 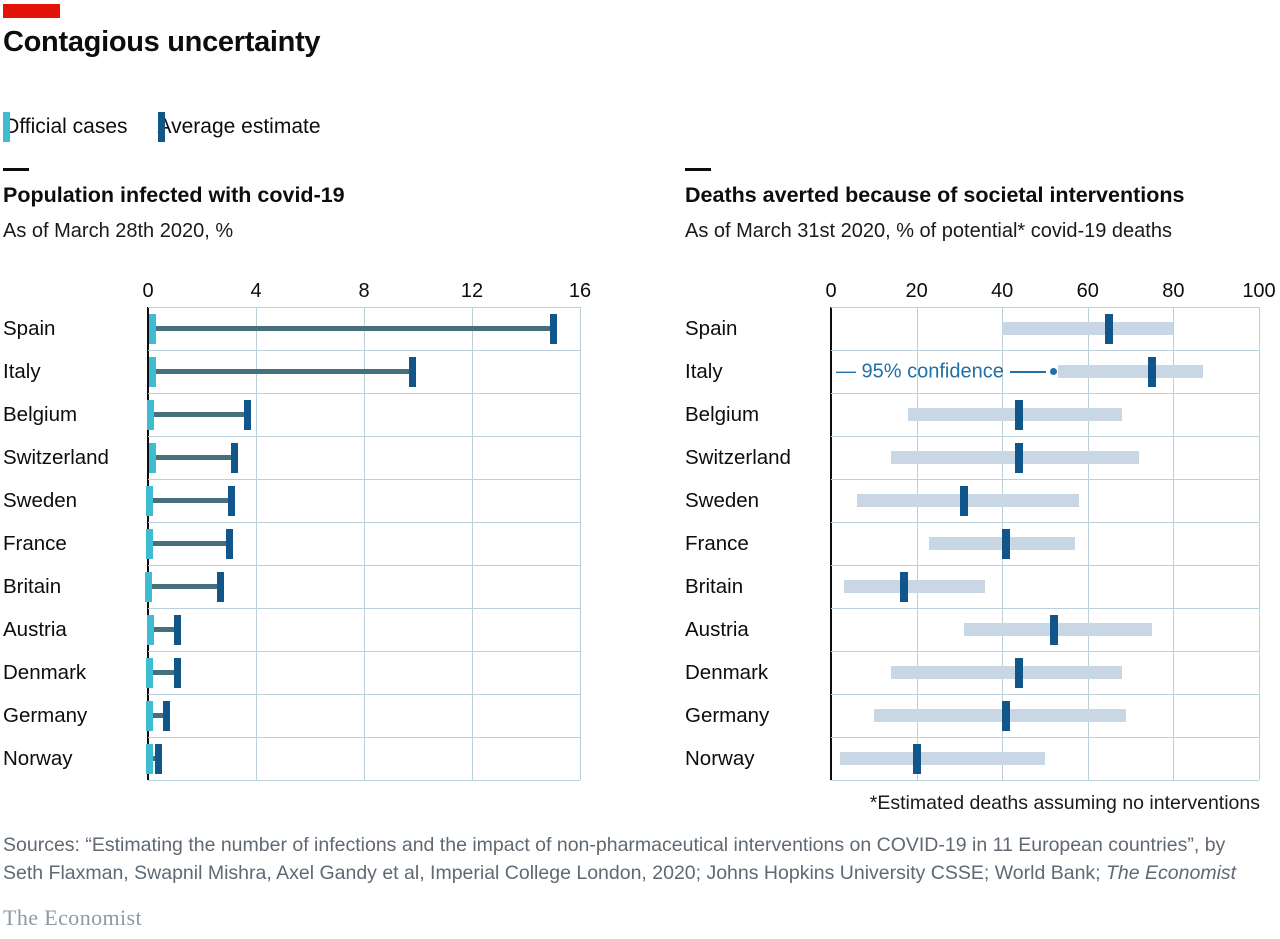 I want to click on left-chart-subtitle: As of March 28th 2020, %, so click(x=118, y=231).